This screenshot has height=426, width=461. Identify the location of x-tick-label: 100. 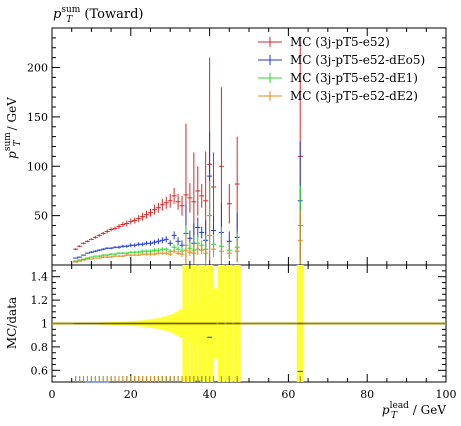
(446, 394).